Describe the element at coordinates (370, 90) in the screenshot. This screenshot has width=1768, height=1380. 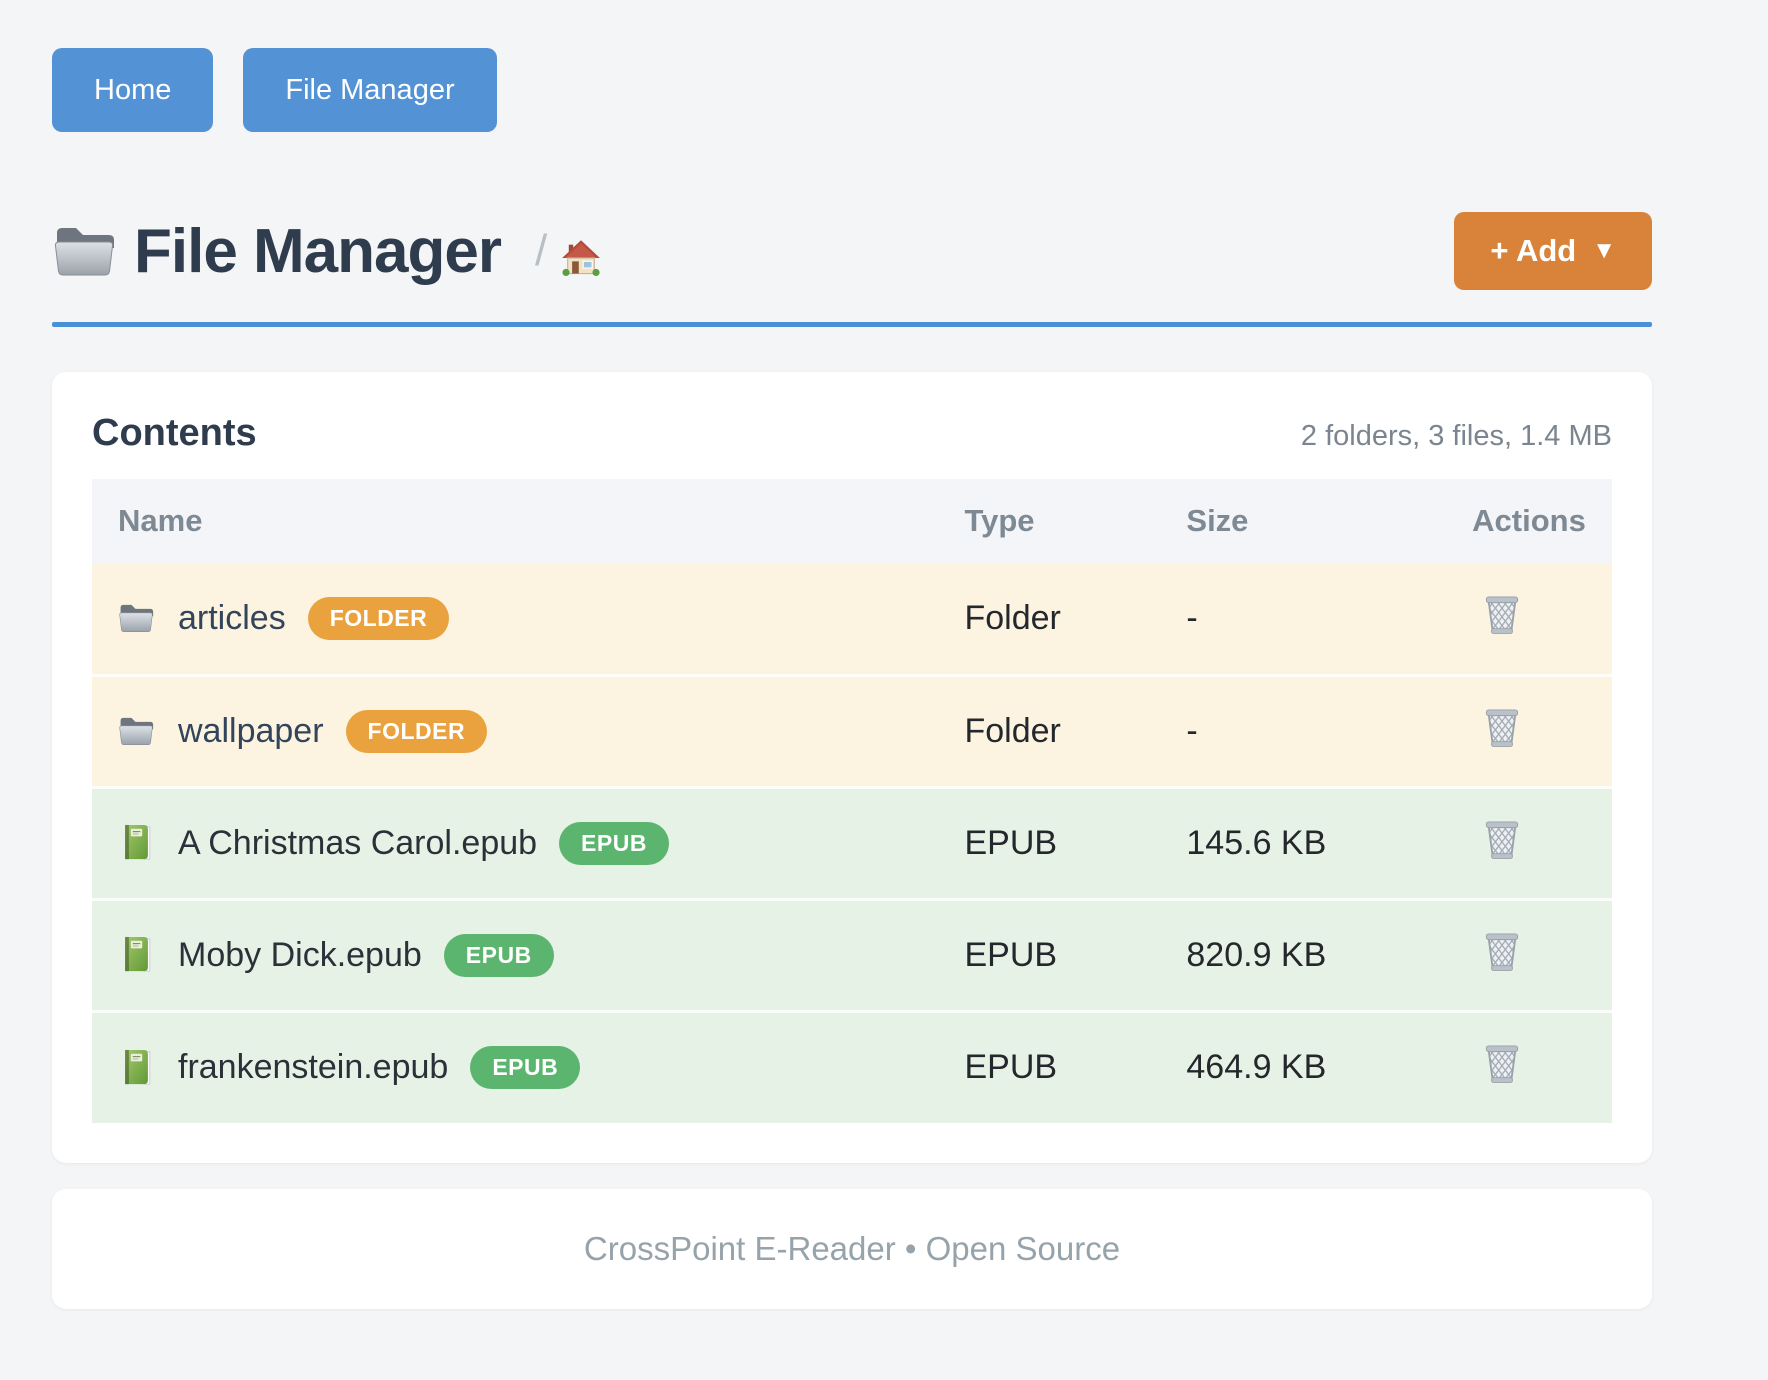
I see `file-manager-nav-button: File Manager` at that location.